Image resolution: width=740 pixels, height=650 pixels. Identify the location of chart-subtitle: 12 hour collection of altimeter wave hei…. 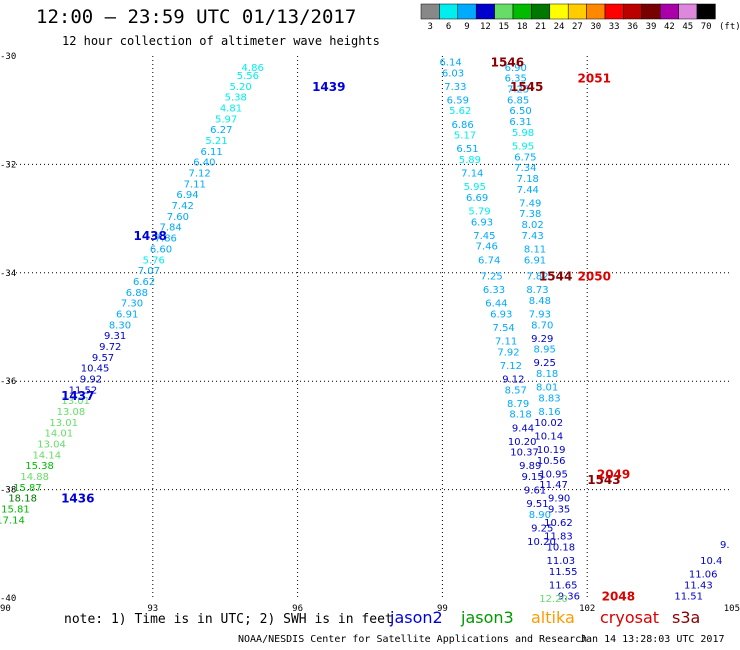
(221, 41).